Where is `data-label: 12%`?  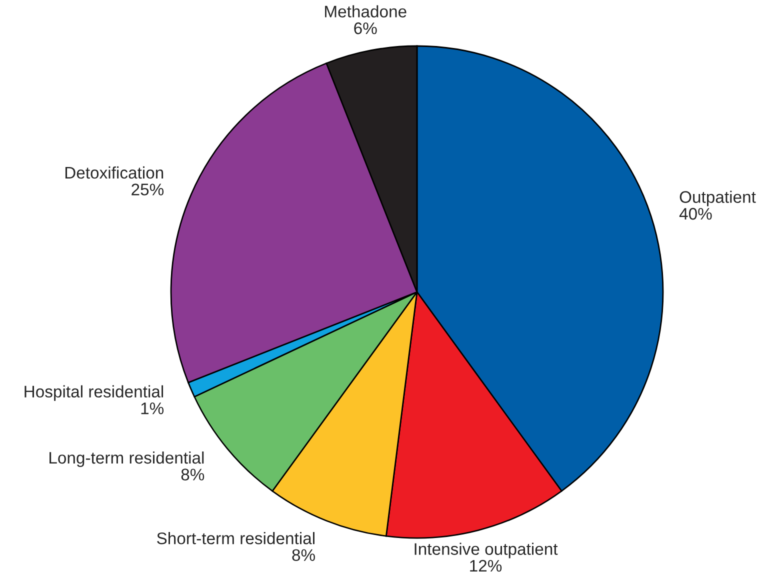
data-label: 12% is located at coordinates (486, 566).